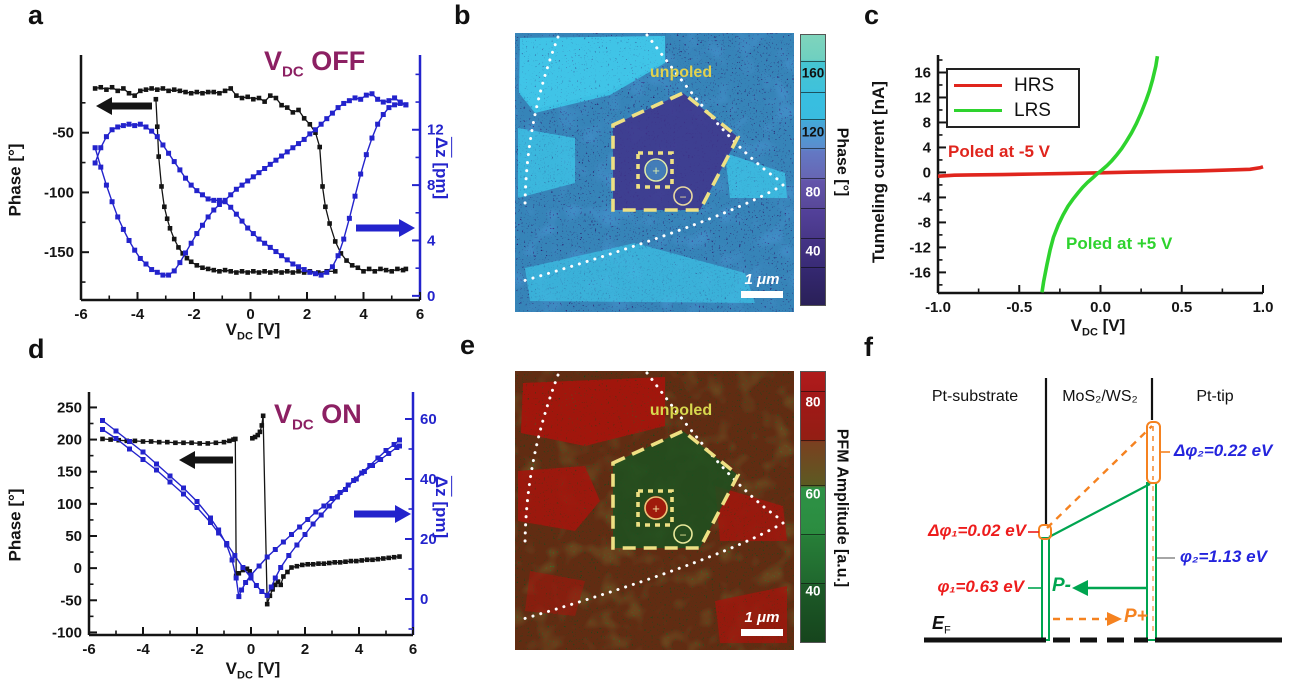 The height and width of the screenshot is (698, 1290). Describe the element at coordinates (541, 462) in the screenshot. I see `flake-boundary-left` at that location.